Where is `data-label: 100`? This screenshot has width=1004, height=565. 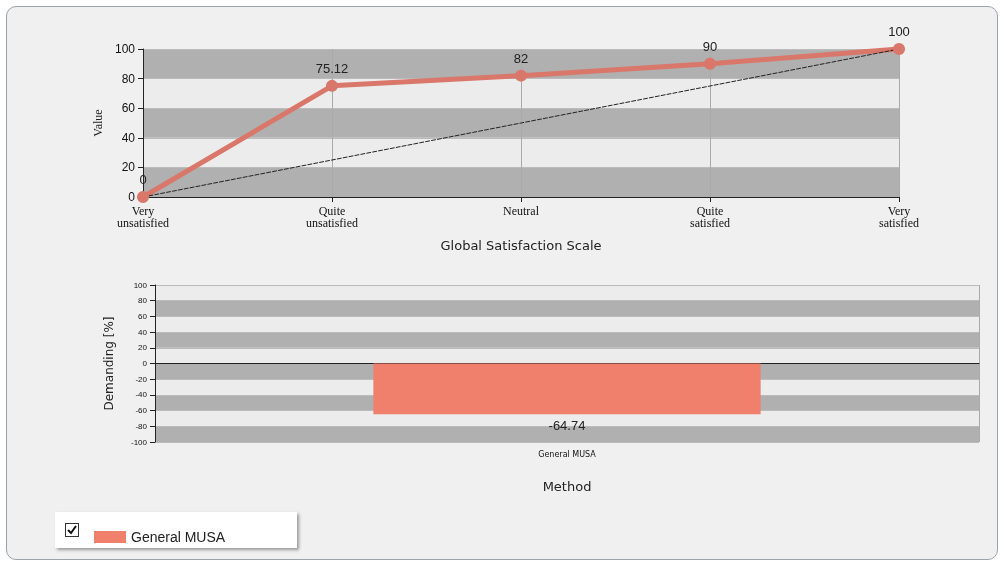 data-label: 100 is located at coordinates (899, 31).